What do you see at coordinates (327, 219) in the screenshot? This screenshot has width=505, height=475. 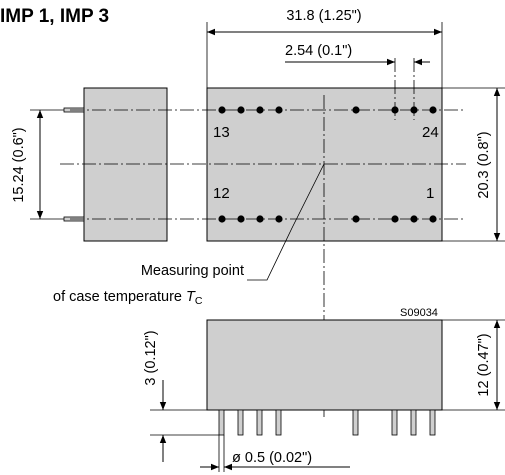 I see `bottom-pin-row` at bounding box center [327, 219].